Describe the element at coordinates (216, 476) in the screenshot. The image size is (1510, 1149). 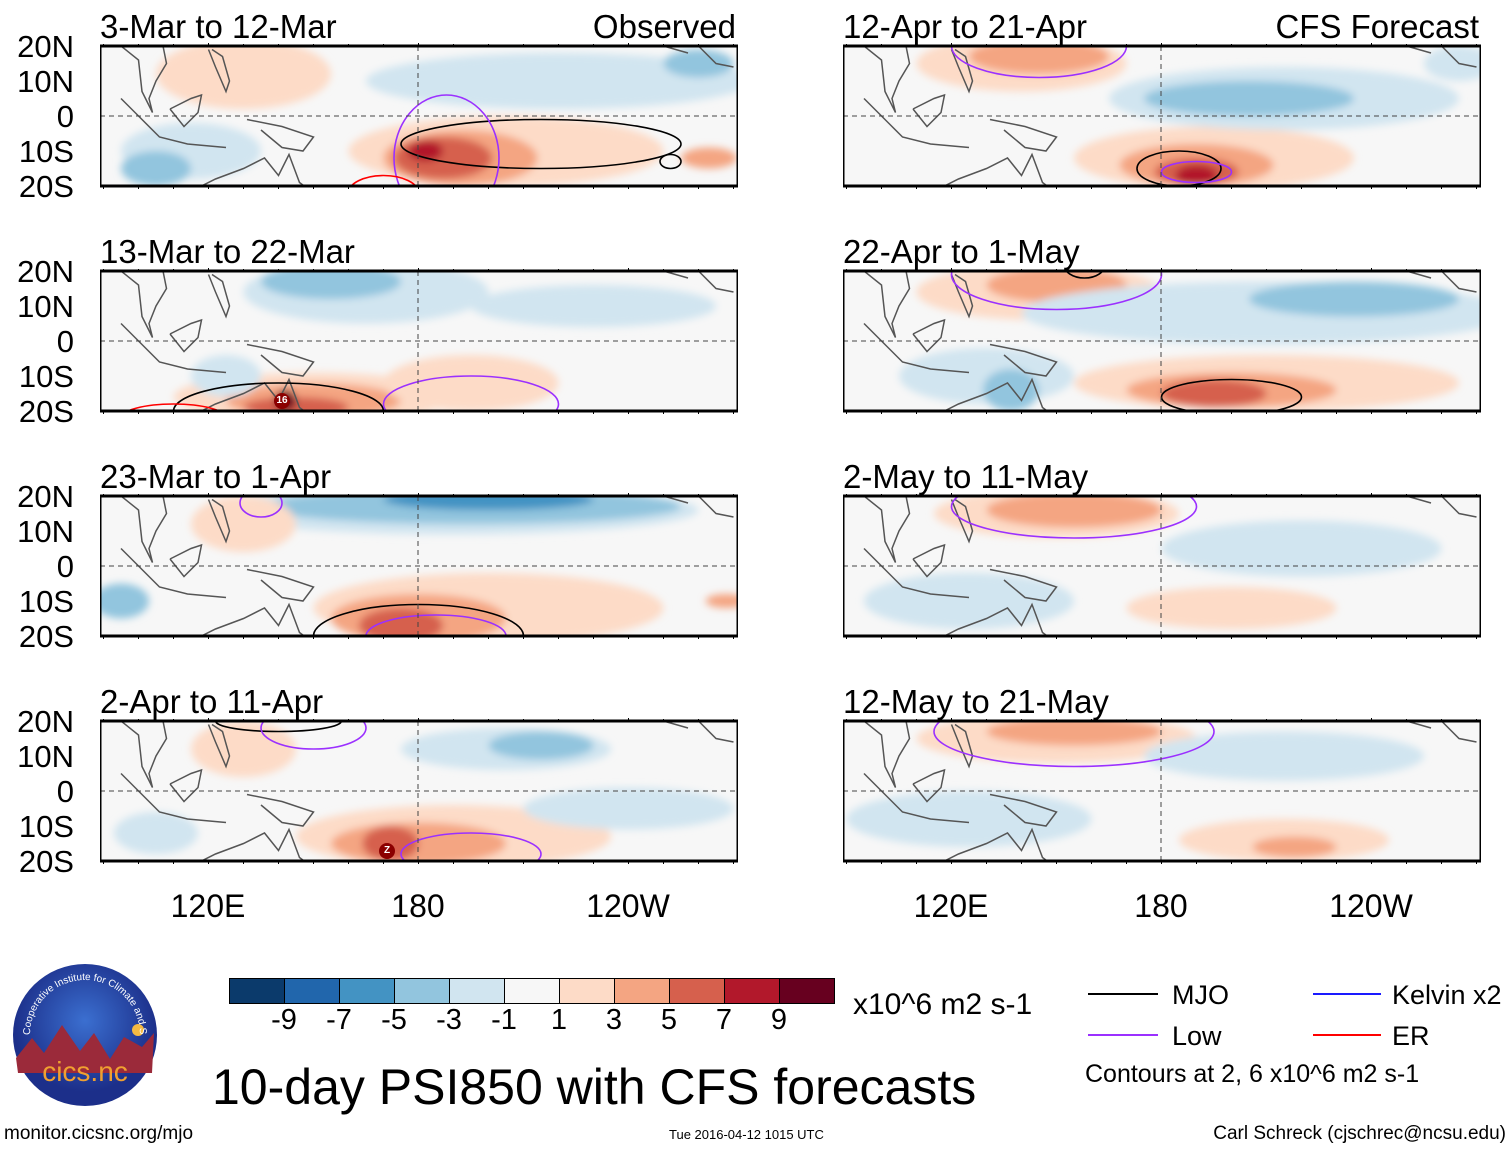
I see `panel-title: 23-Mar to 1-Apr` at that location.